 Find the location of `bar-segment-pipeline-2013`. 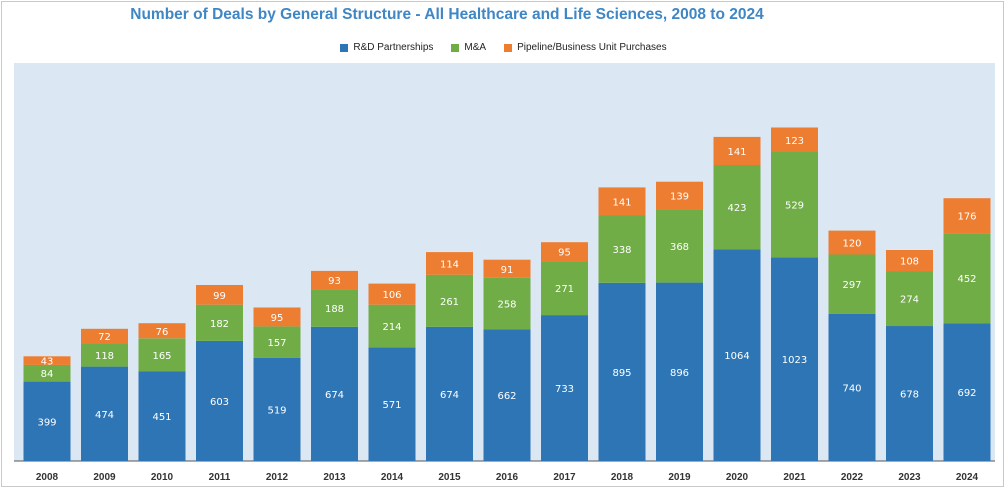

bar-segment-pipeline-2013 is located at coordinates (334, 280).